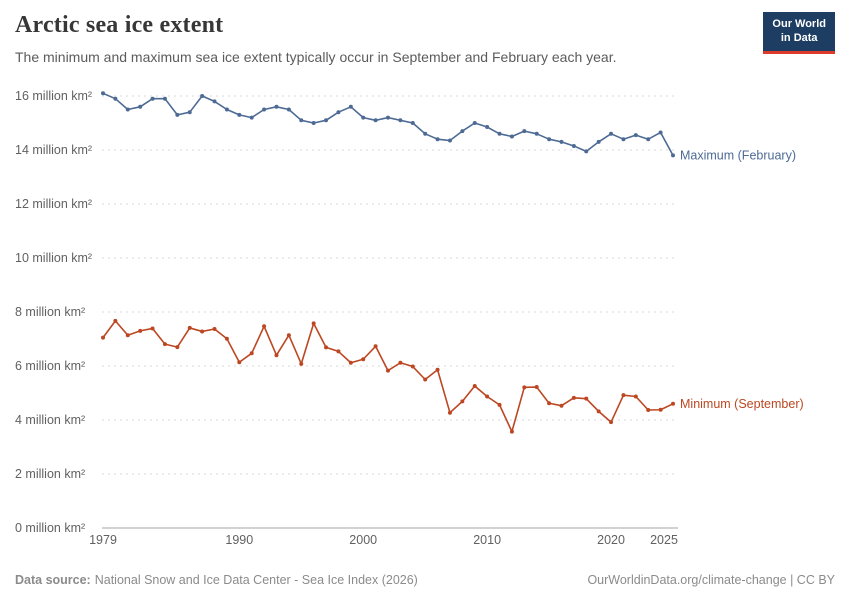  What do you see at coordinates (53, 580) in the screenshot?
I see `data-source-label: Data source:` at bounding box center [53, 580].